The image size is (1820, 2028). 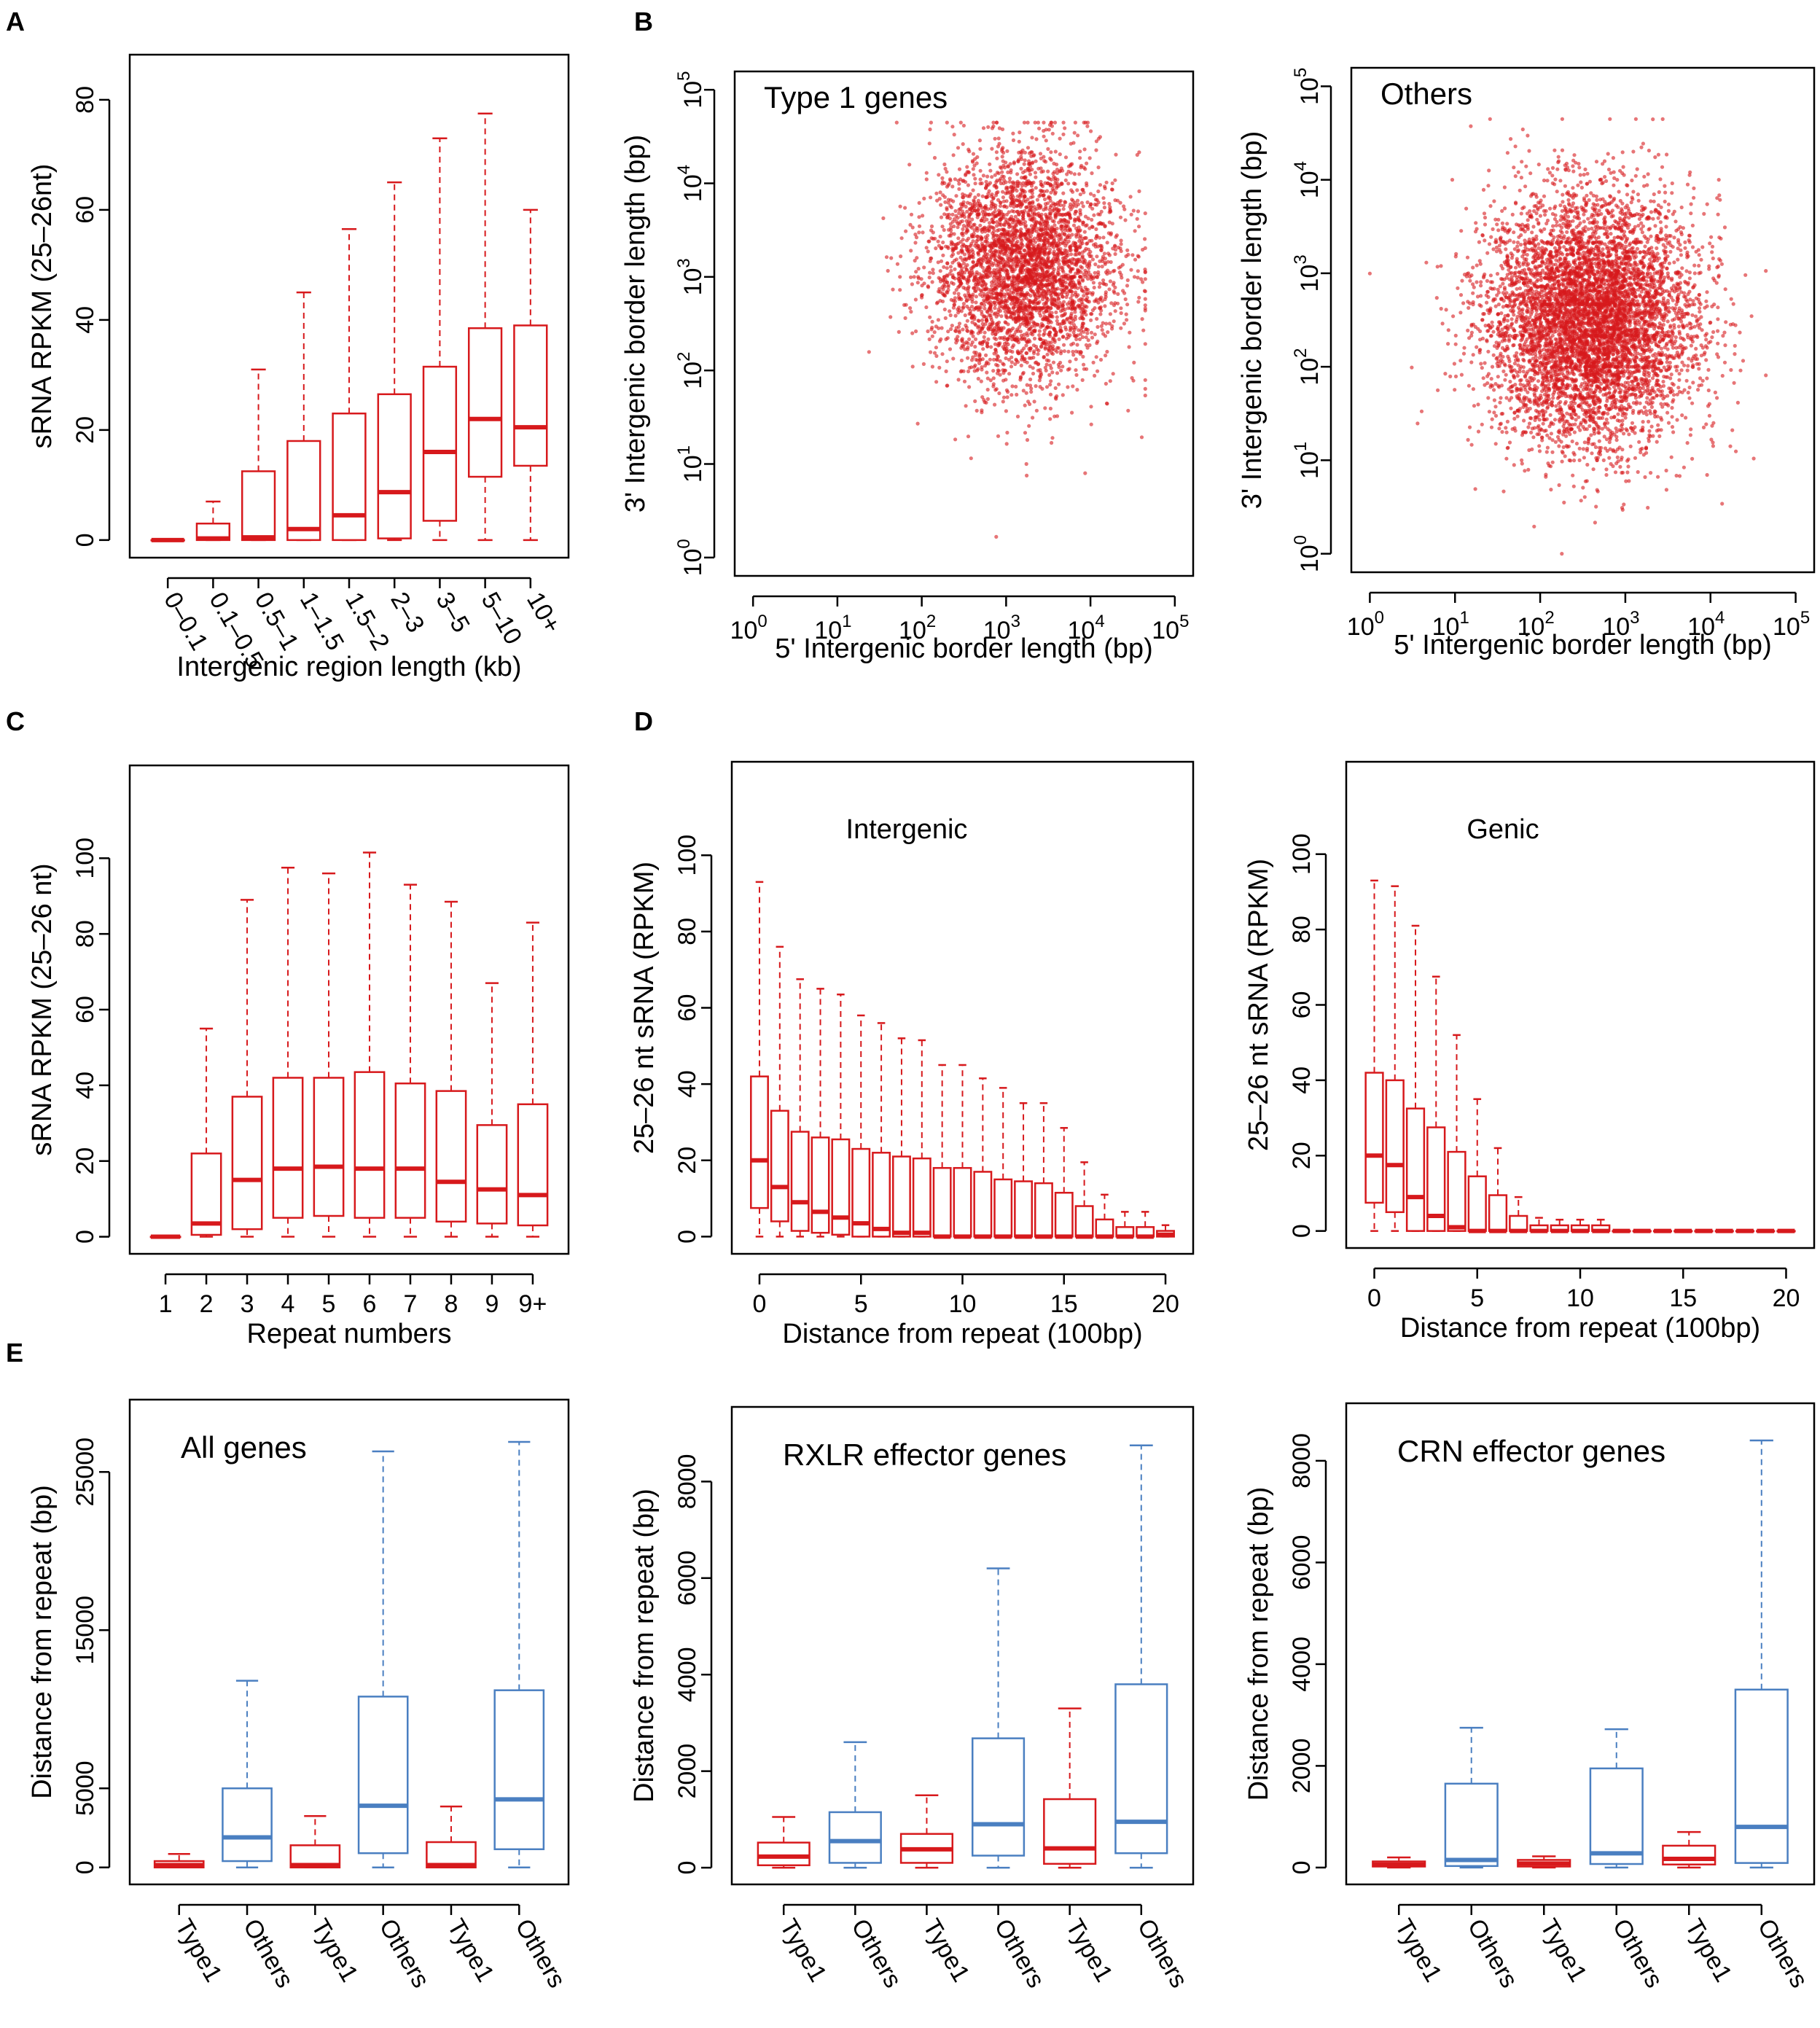 What do you see at coordinates (684, 76) in the screenshot?
I see `y-tick-exponent: 5` at bounding box center [684, 76].